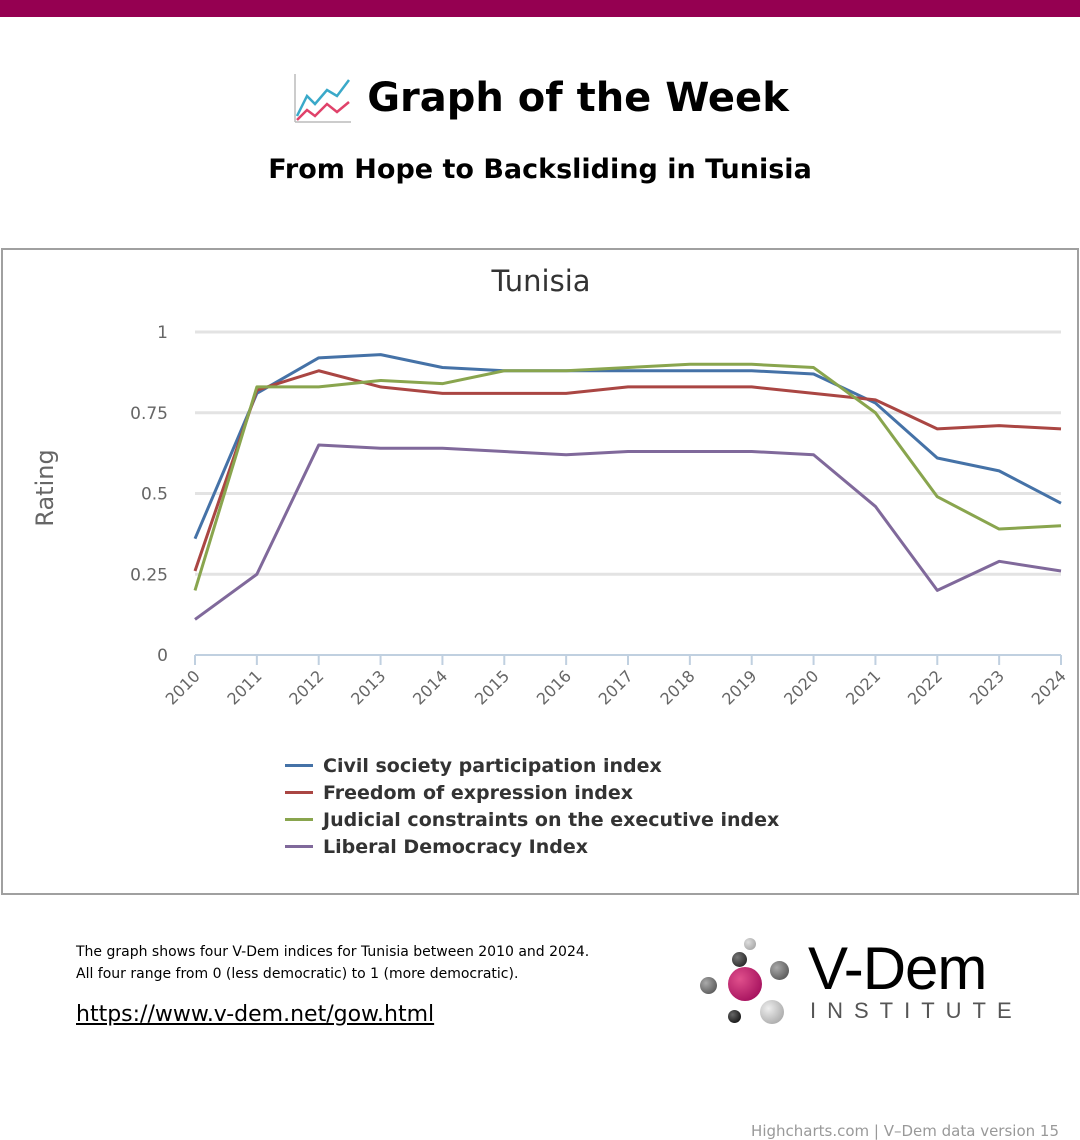 Image resolution: width=1080 pixels, height=1140 pixels. I want to click on x-tick-label: 2024, so click(1049, 687).